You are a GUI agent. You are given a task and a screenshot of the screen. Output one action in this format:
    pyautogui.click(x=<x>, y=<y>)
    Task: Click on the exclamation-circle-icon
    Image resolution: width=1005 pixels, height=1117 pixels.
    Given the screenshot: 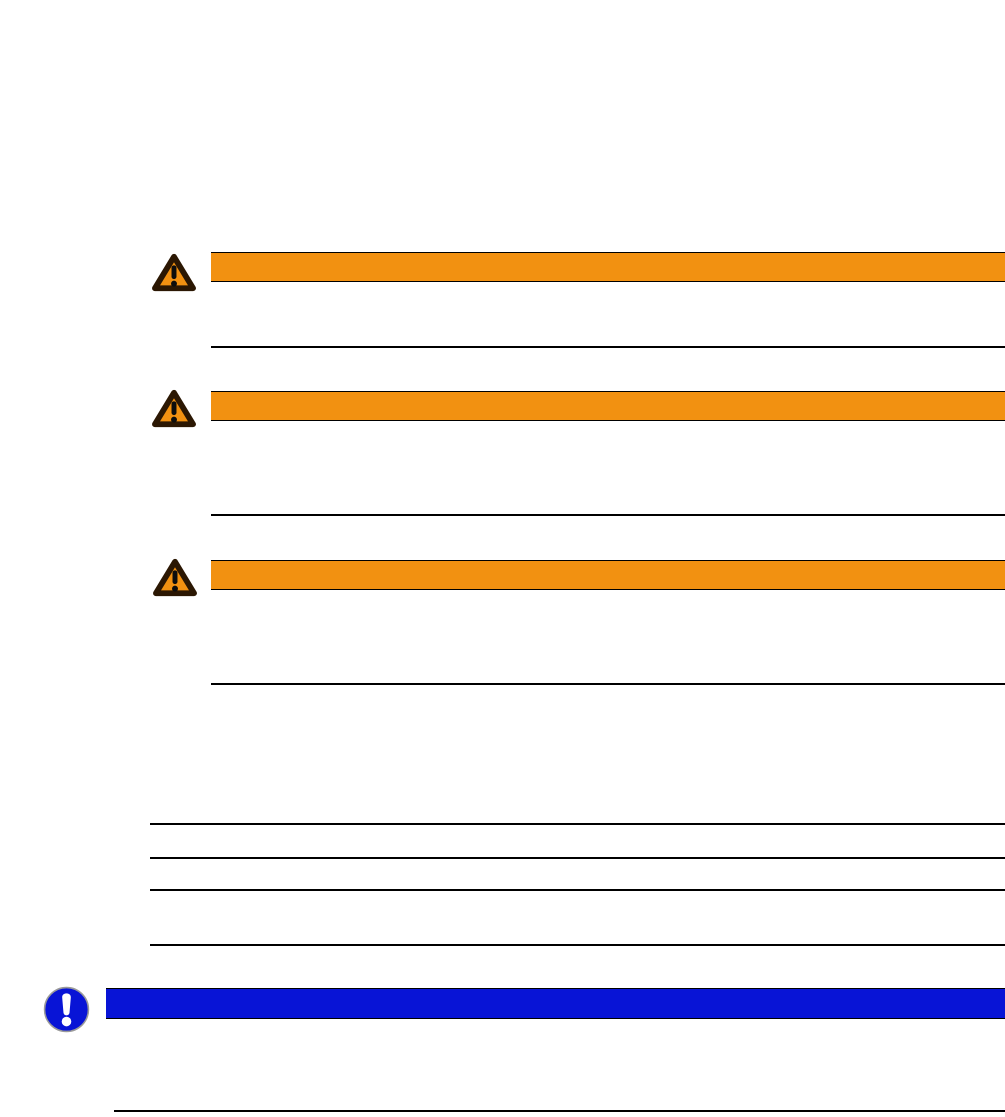 What is the action you would take?
    pyautogui.click(x=66, y=1009)
    